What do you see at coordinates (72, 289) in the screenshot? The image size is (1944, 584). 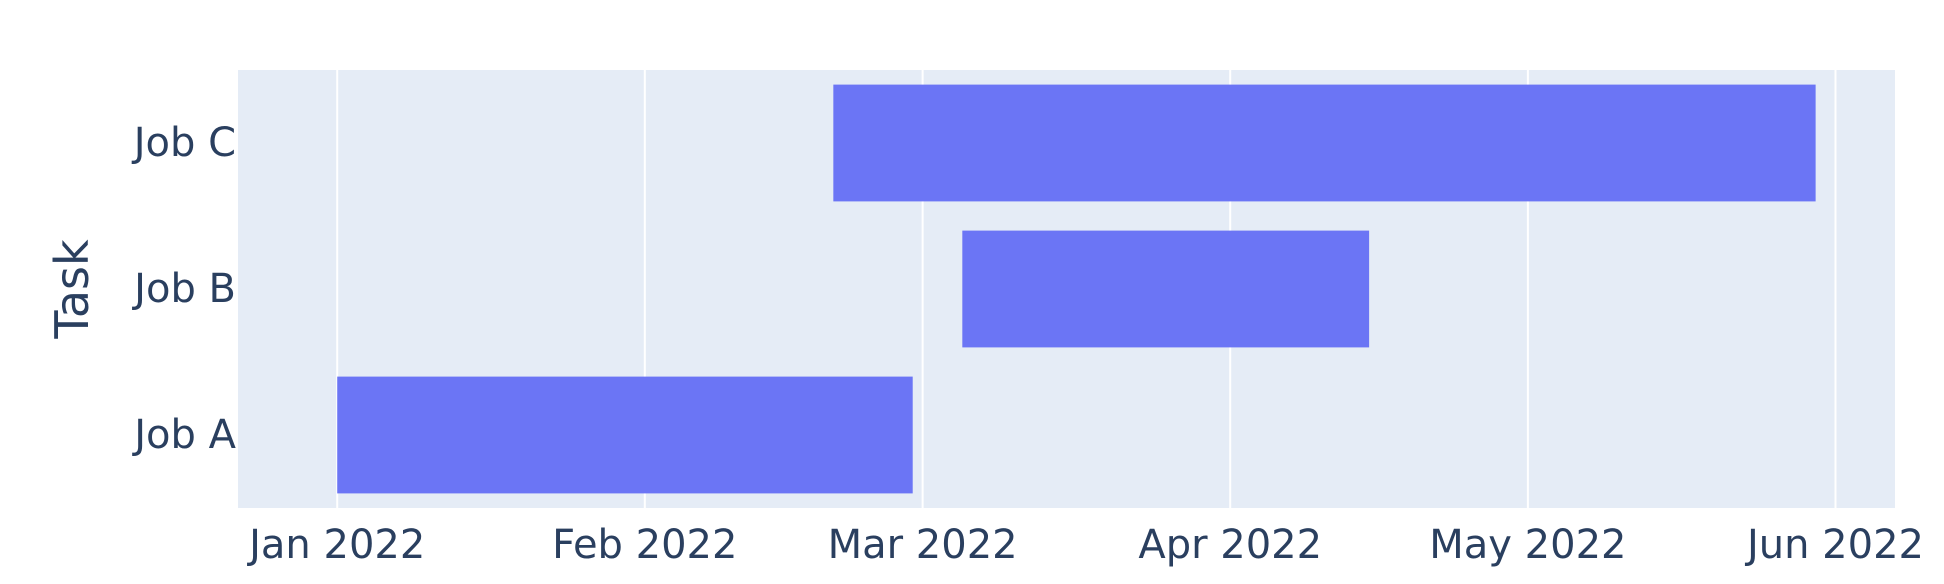 I see `y-axis-title: Task` at bounding box center [72, 289].